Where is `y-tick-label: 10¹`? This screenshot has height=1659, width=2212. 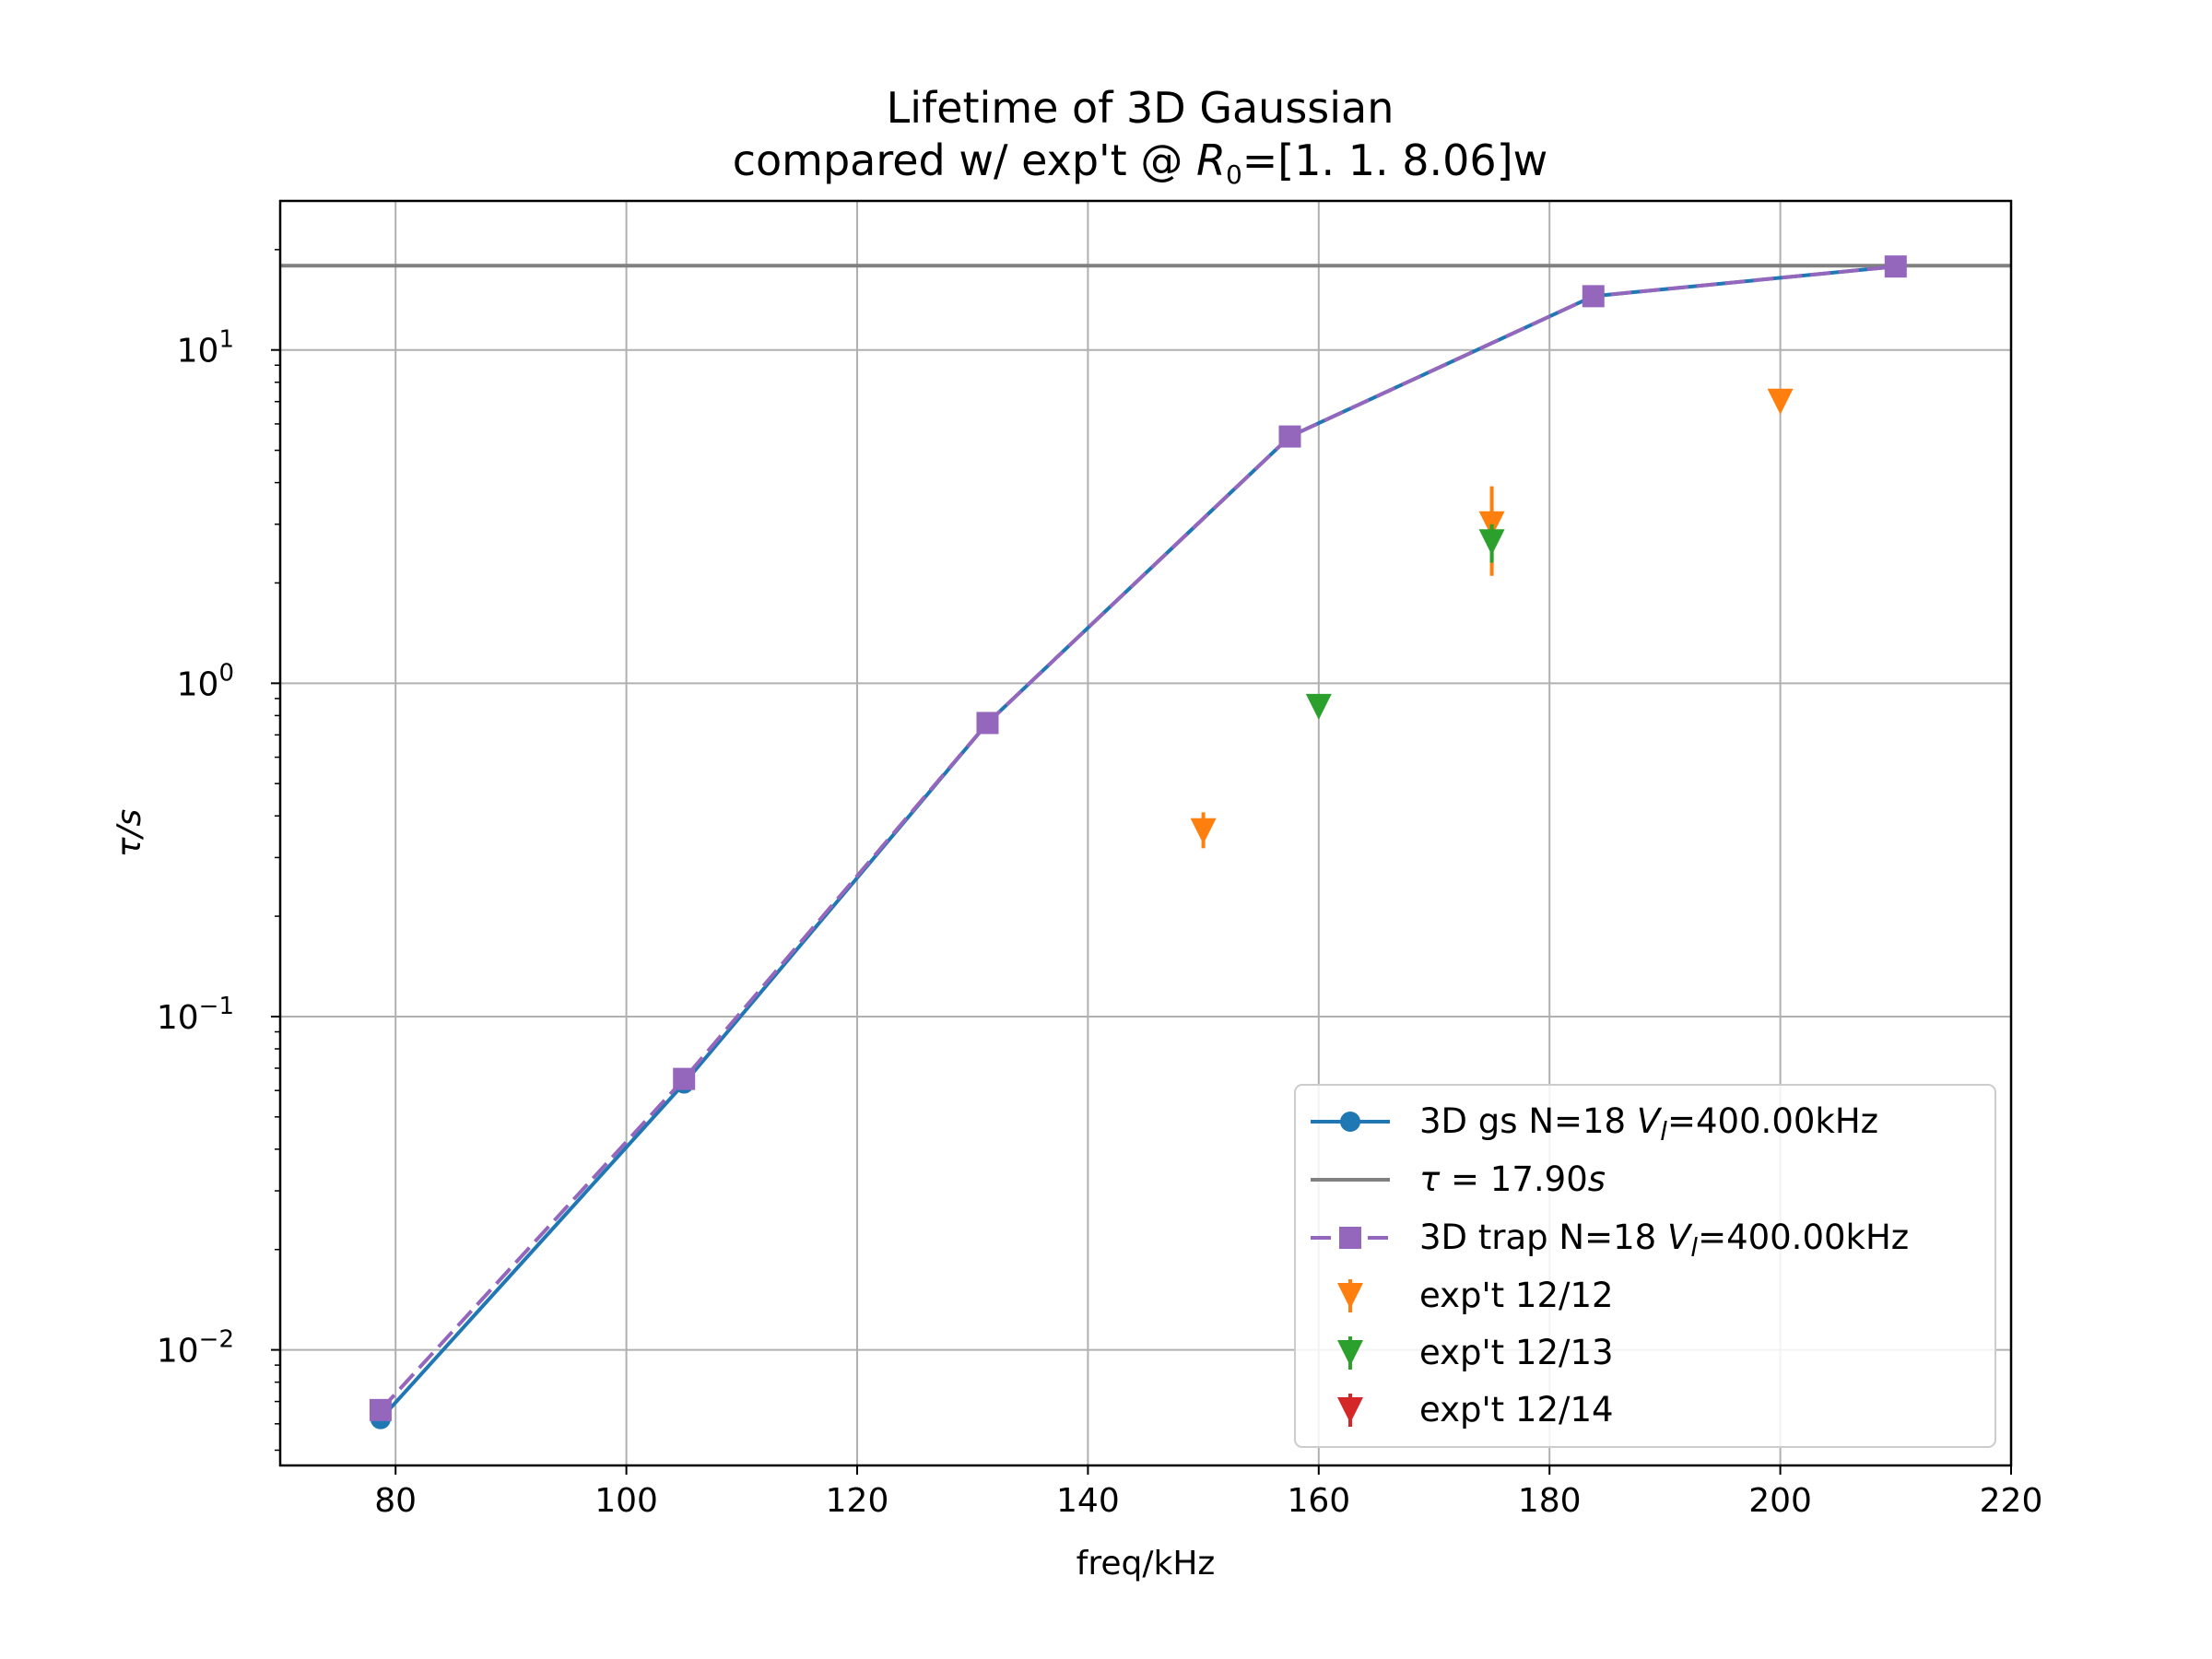
y-tick-label: 10¹ is located at coordinates (205, 348).